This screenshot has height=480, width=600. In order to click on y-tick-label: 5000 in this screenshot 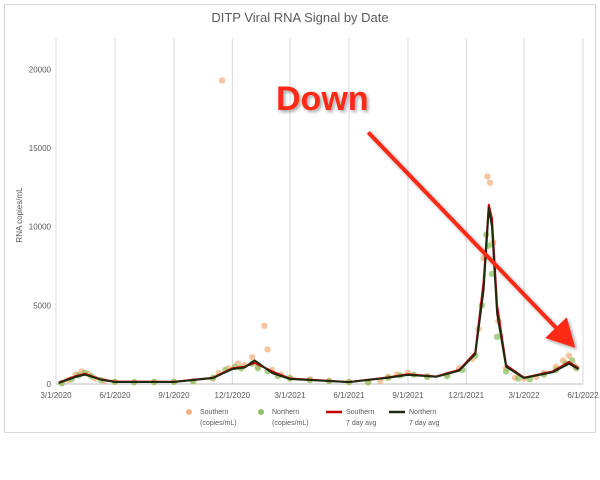, I will do `click(42, 305)`.